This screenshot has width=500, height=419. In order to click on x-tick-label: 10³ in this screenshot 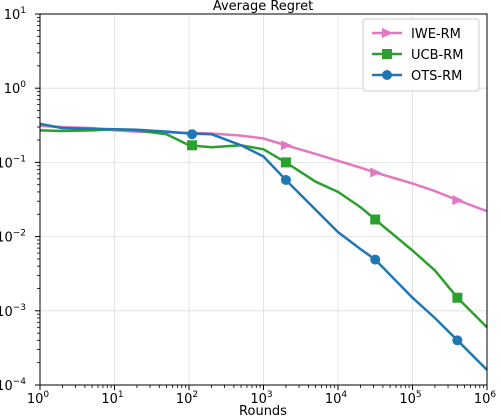, I will do `click(261, 398)`.